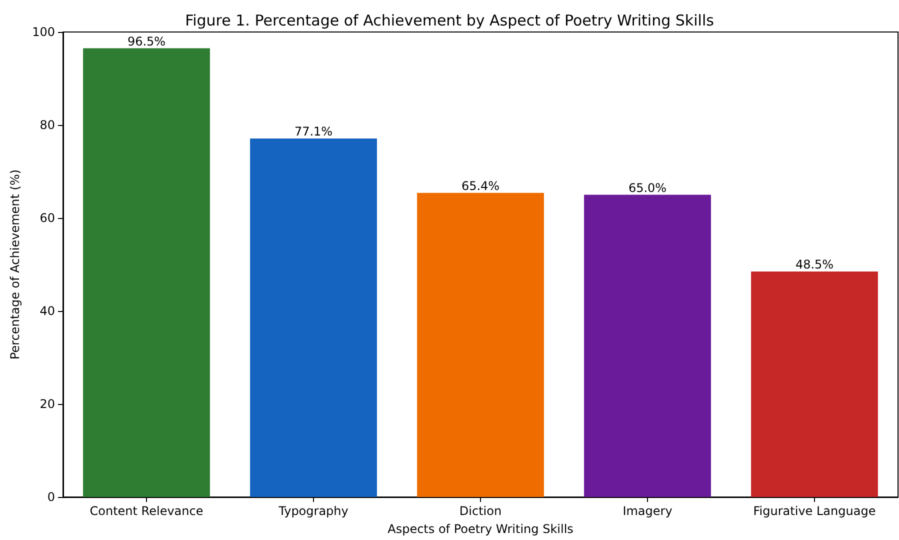 The width and height of the screenshot is (899, 540). I want to click on x-tick-label: Content Relevance, so click(147, 511).